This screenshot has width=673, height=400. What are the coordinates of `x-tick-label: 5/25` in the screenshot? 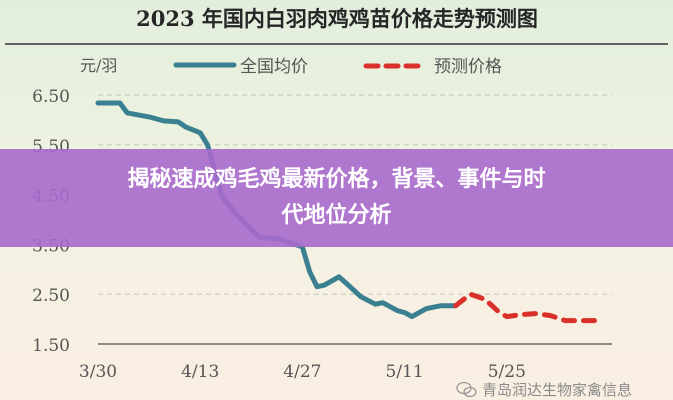 It's located at (507, 372).